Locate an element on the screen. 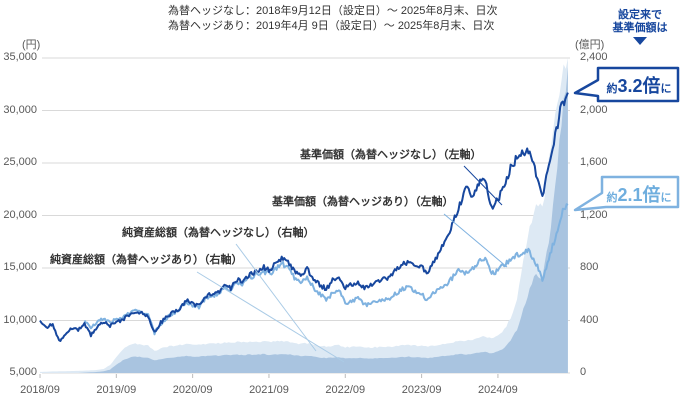  down-triangle-icon is located at coordinates (640, 41).